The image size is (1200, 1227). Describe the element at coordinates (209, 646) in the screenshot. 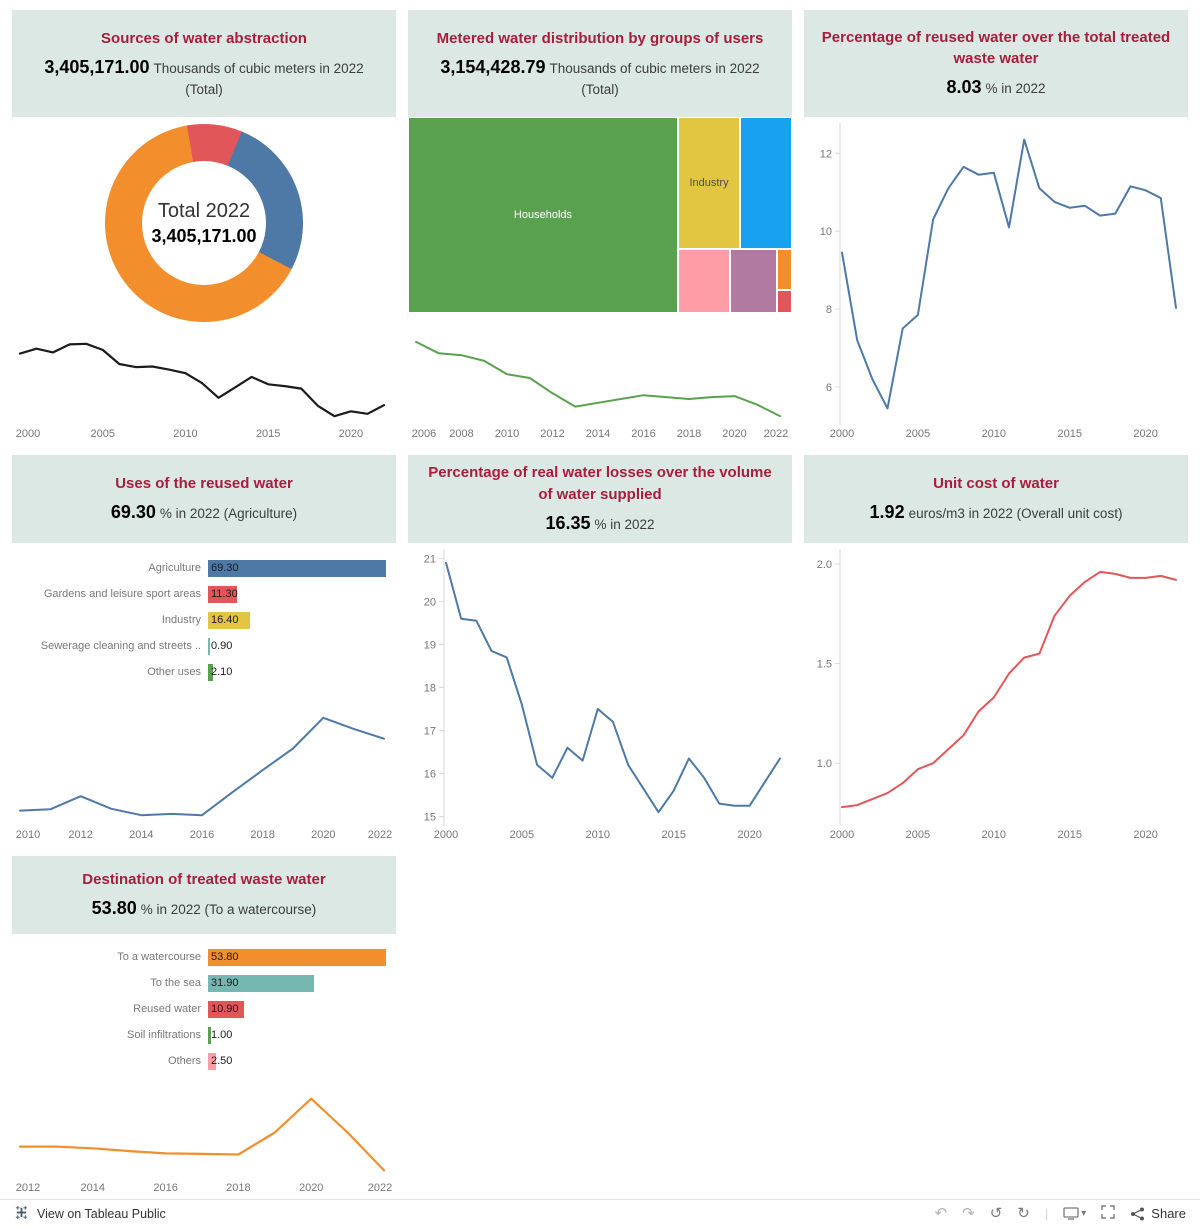

I see `bar-sewerage-cleaning-and-streets-` at that location.